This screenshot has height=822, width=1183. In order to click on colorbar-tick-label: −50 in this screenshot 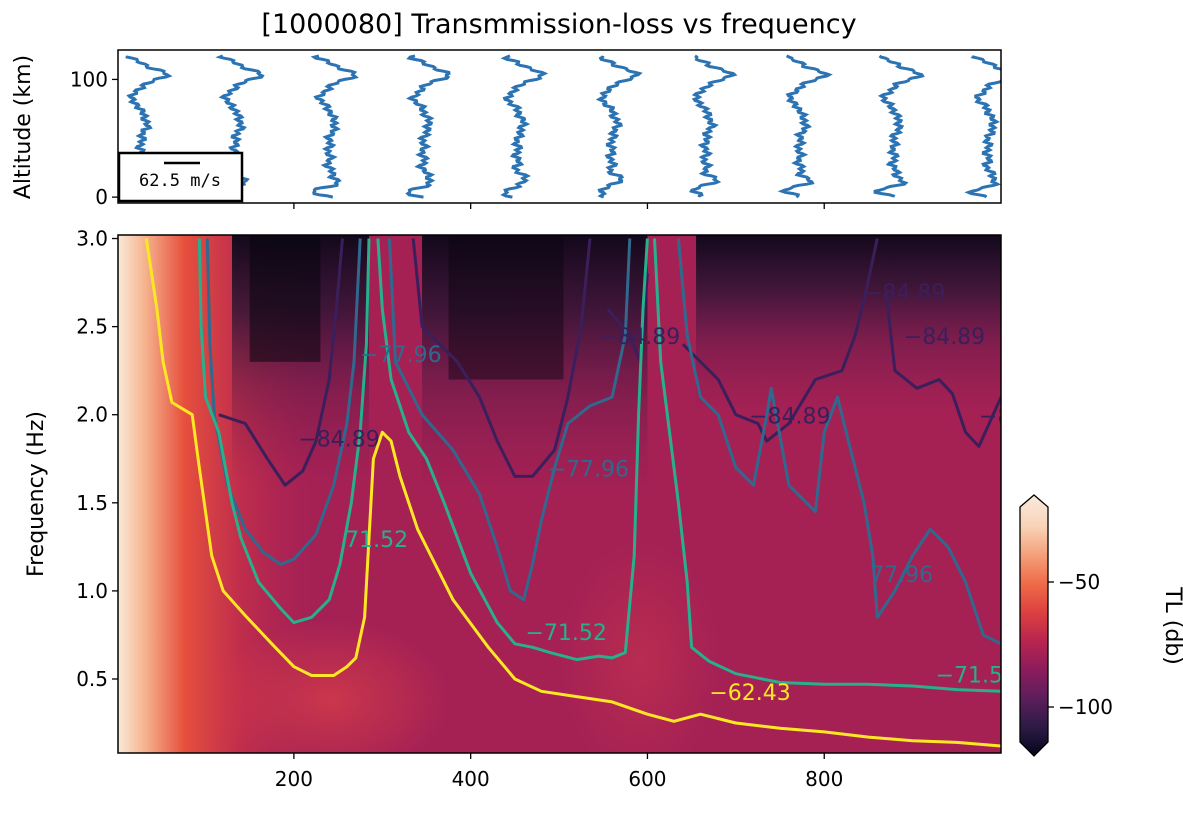, I will do `click(1079, 582)`.